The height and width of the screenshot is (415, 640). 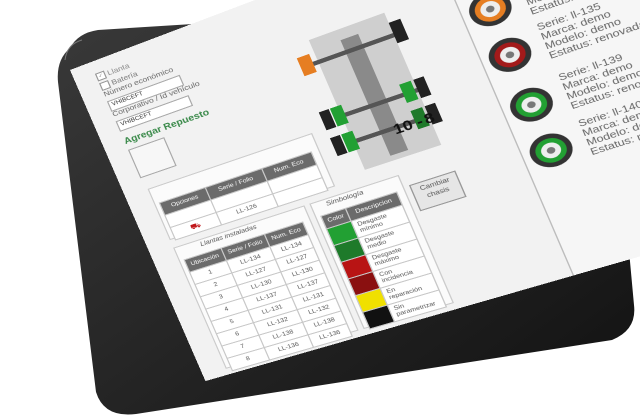 What do you see at coordinates (438, 190) in the screenshot?
I see `cambiar-chasis-button: Cambiar chasis` at bounding box center [438, 190].